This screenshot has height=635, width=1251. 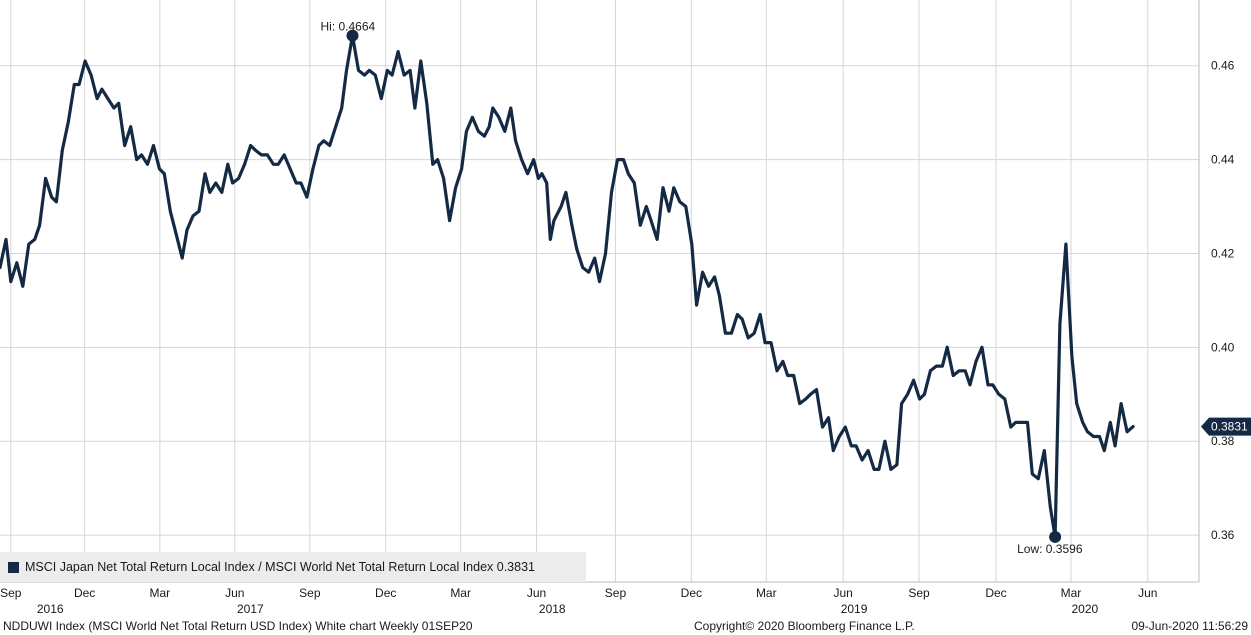 I want to click on last-value-tag, so click(x=1226, y=426).